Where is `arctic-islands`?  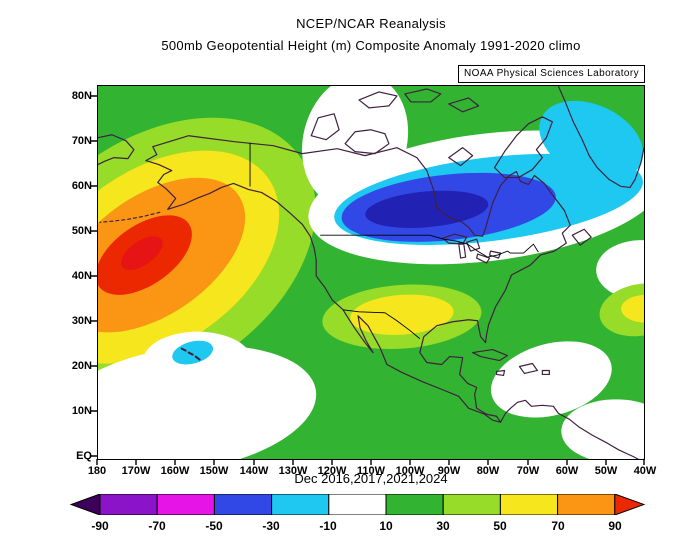
arctic-islands is located at coordinates (419, 100).